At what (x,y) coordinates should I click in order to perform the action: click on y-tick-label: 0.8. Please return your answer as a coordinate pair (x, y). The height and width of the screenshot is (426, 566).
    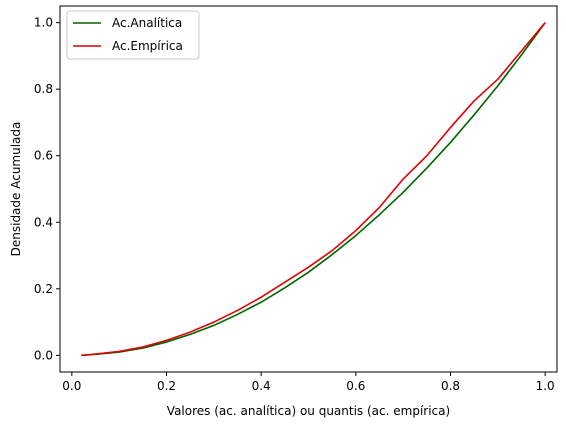
    Looking at the image, I should click on (43, 89).